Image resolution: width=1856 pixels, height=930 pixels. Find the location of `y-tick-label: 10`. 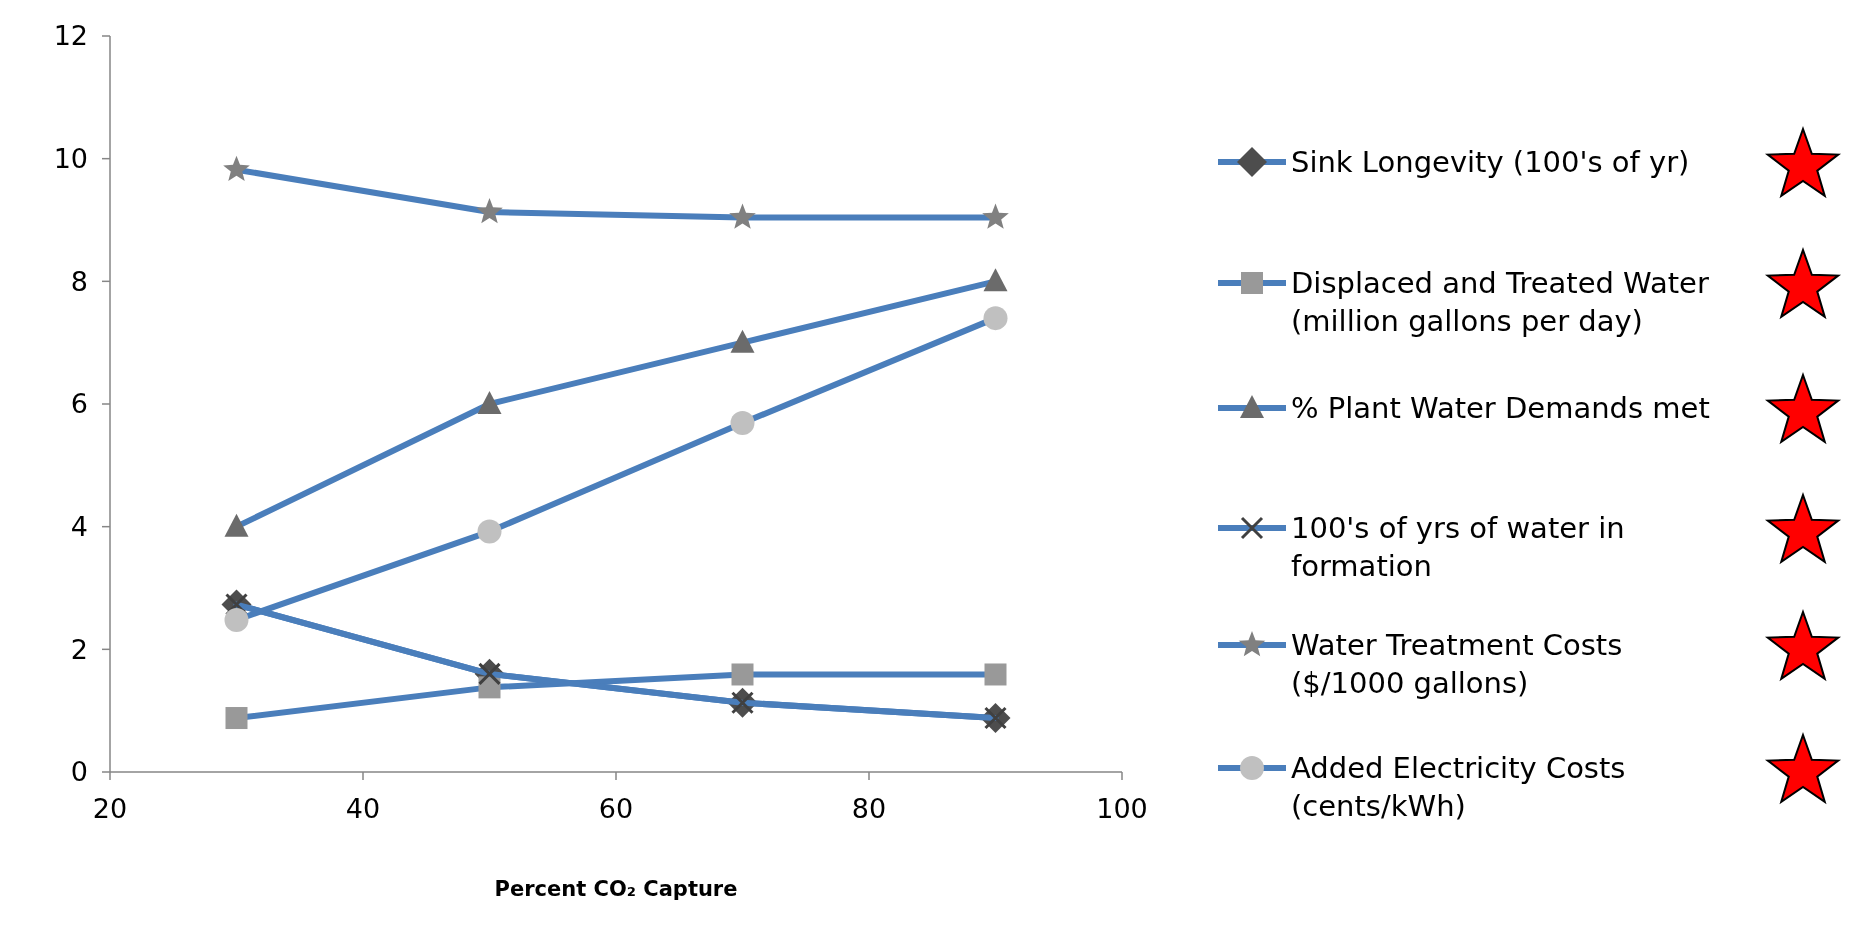

y-tick-label: 10 is located at coordinates (70, 159).